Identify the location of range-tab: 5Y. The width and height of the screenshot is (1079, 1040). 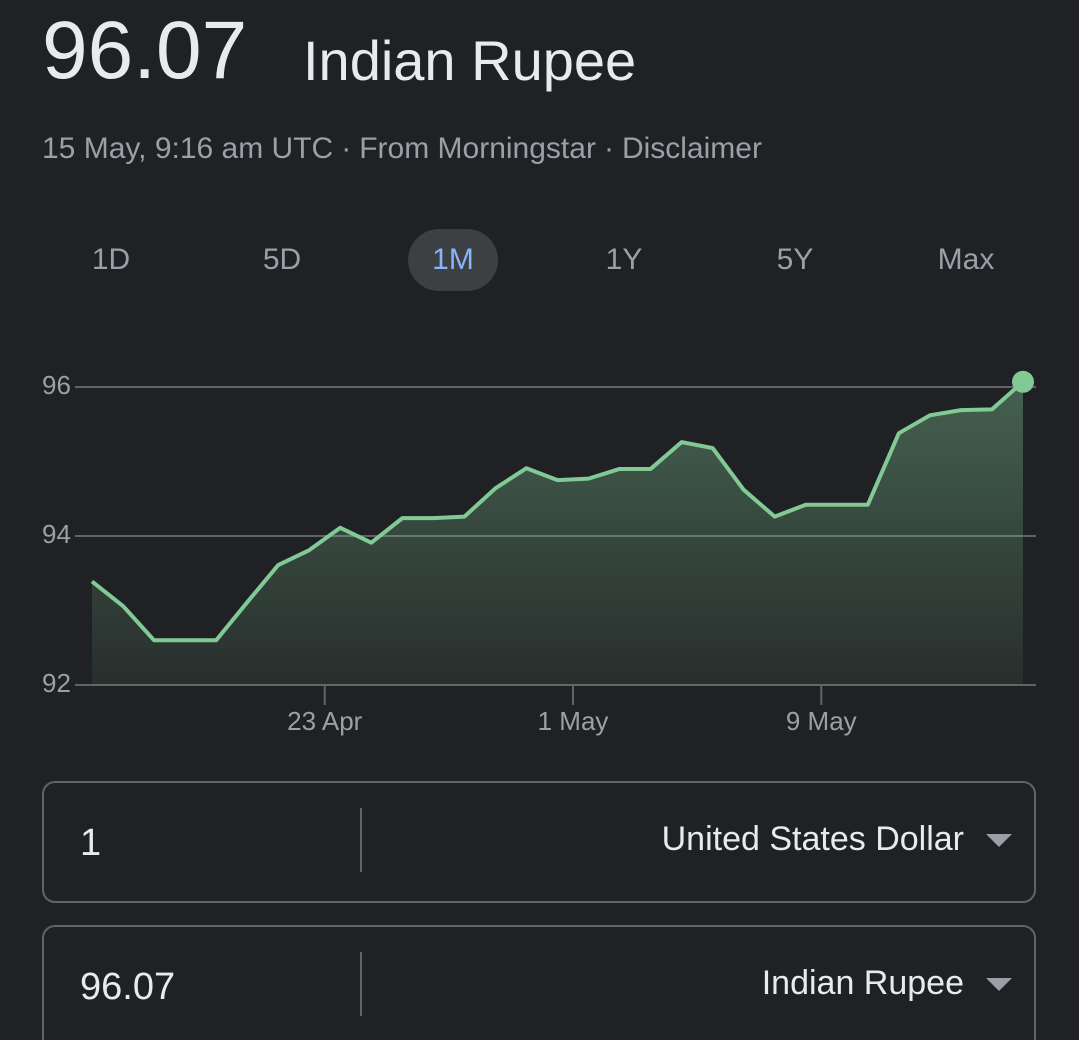
(795, 259).